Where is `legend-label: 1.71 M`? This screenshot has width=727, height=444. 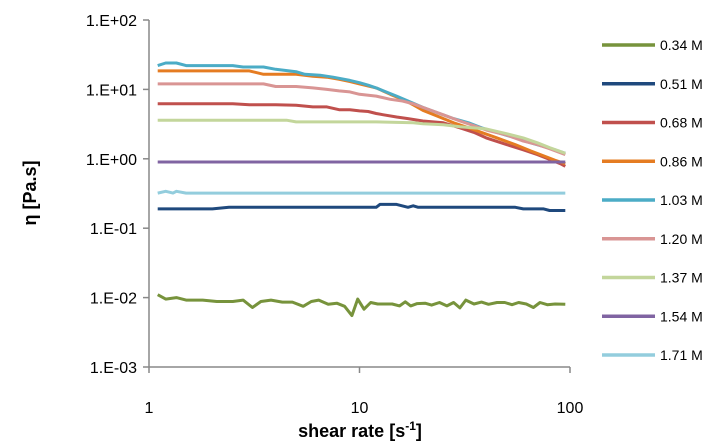
legend-label: 1.71 M is located at coordinates (681, 355).